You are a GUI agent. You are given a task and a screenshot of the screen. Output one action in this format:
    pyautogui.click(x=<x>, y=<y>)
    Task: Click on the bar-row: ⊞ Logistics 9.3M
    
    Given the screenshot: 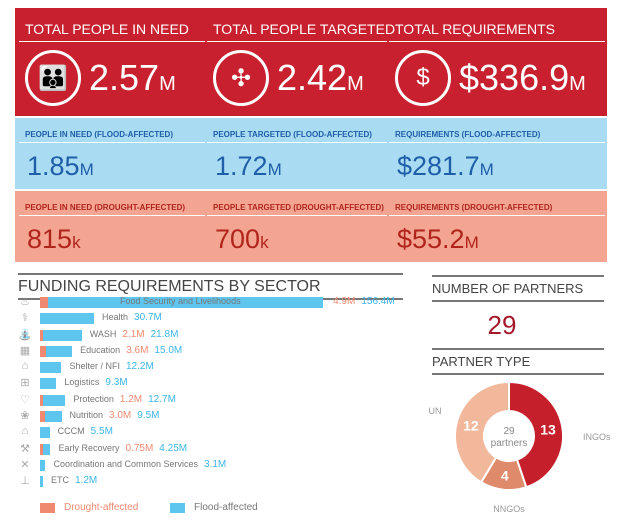 What is the action you would take?
    pyautogui.click(x=214, y=383)
    